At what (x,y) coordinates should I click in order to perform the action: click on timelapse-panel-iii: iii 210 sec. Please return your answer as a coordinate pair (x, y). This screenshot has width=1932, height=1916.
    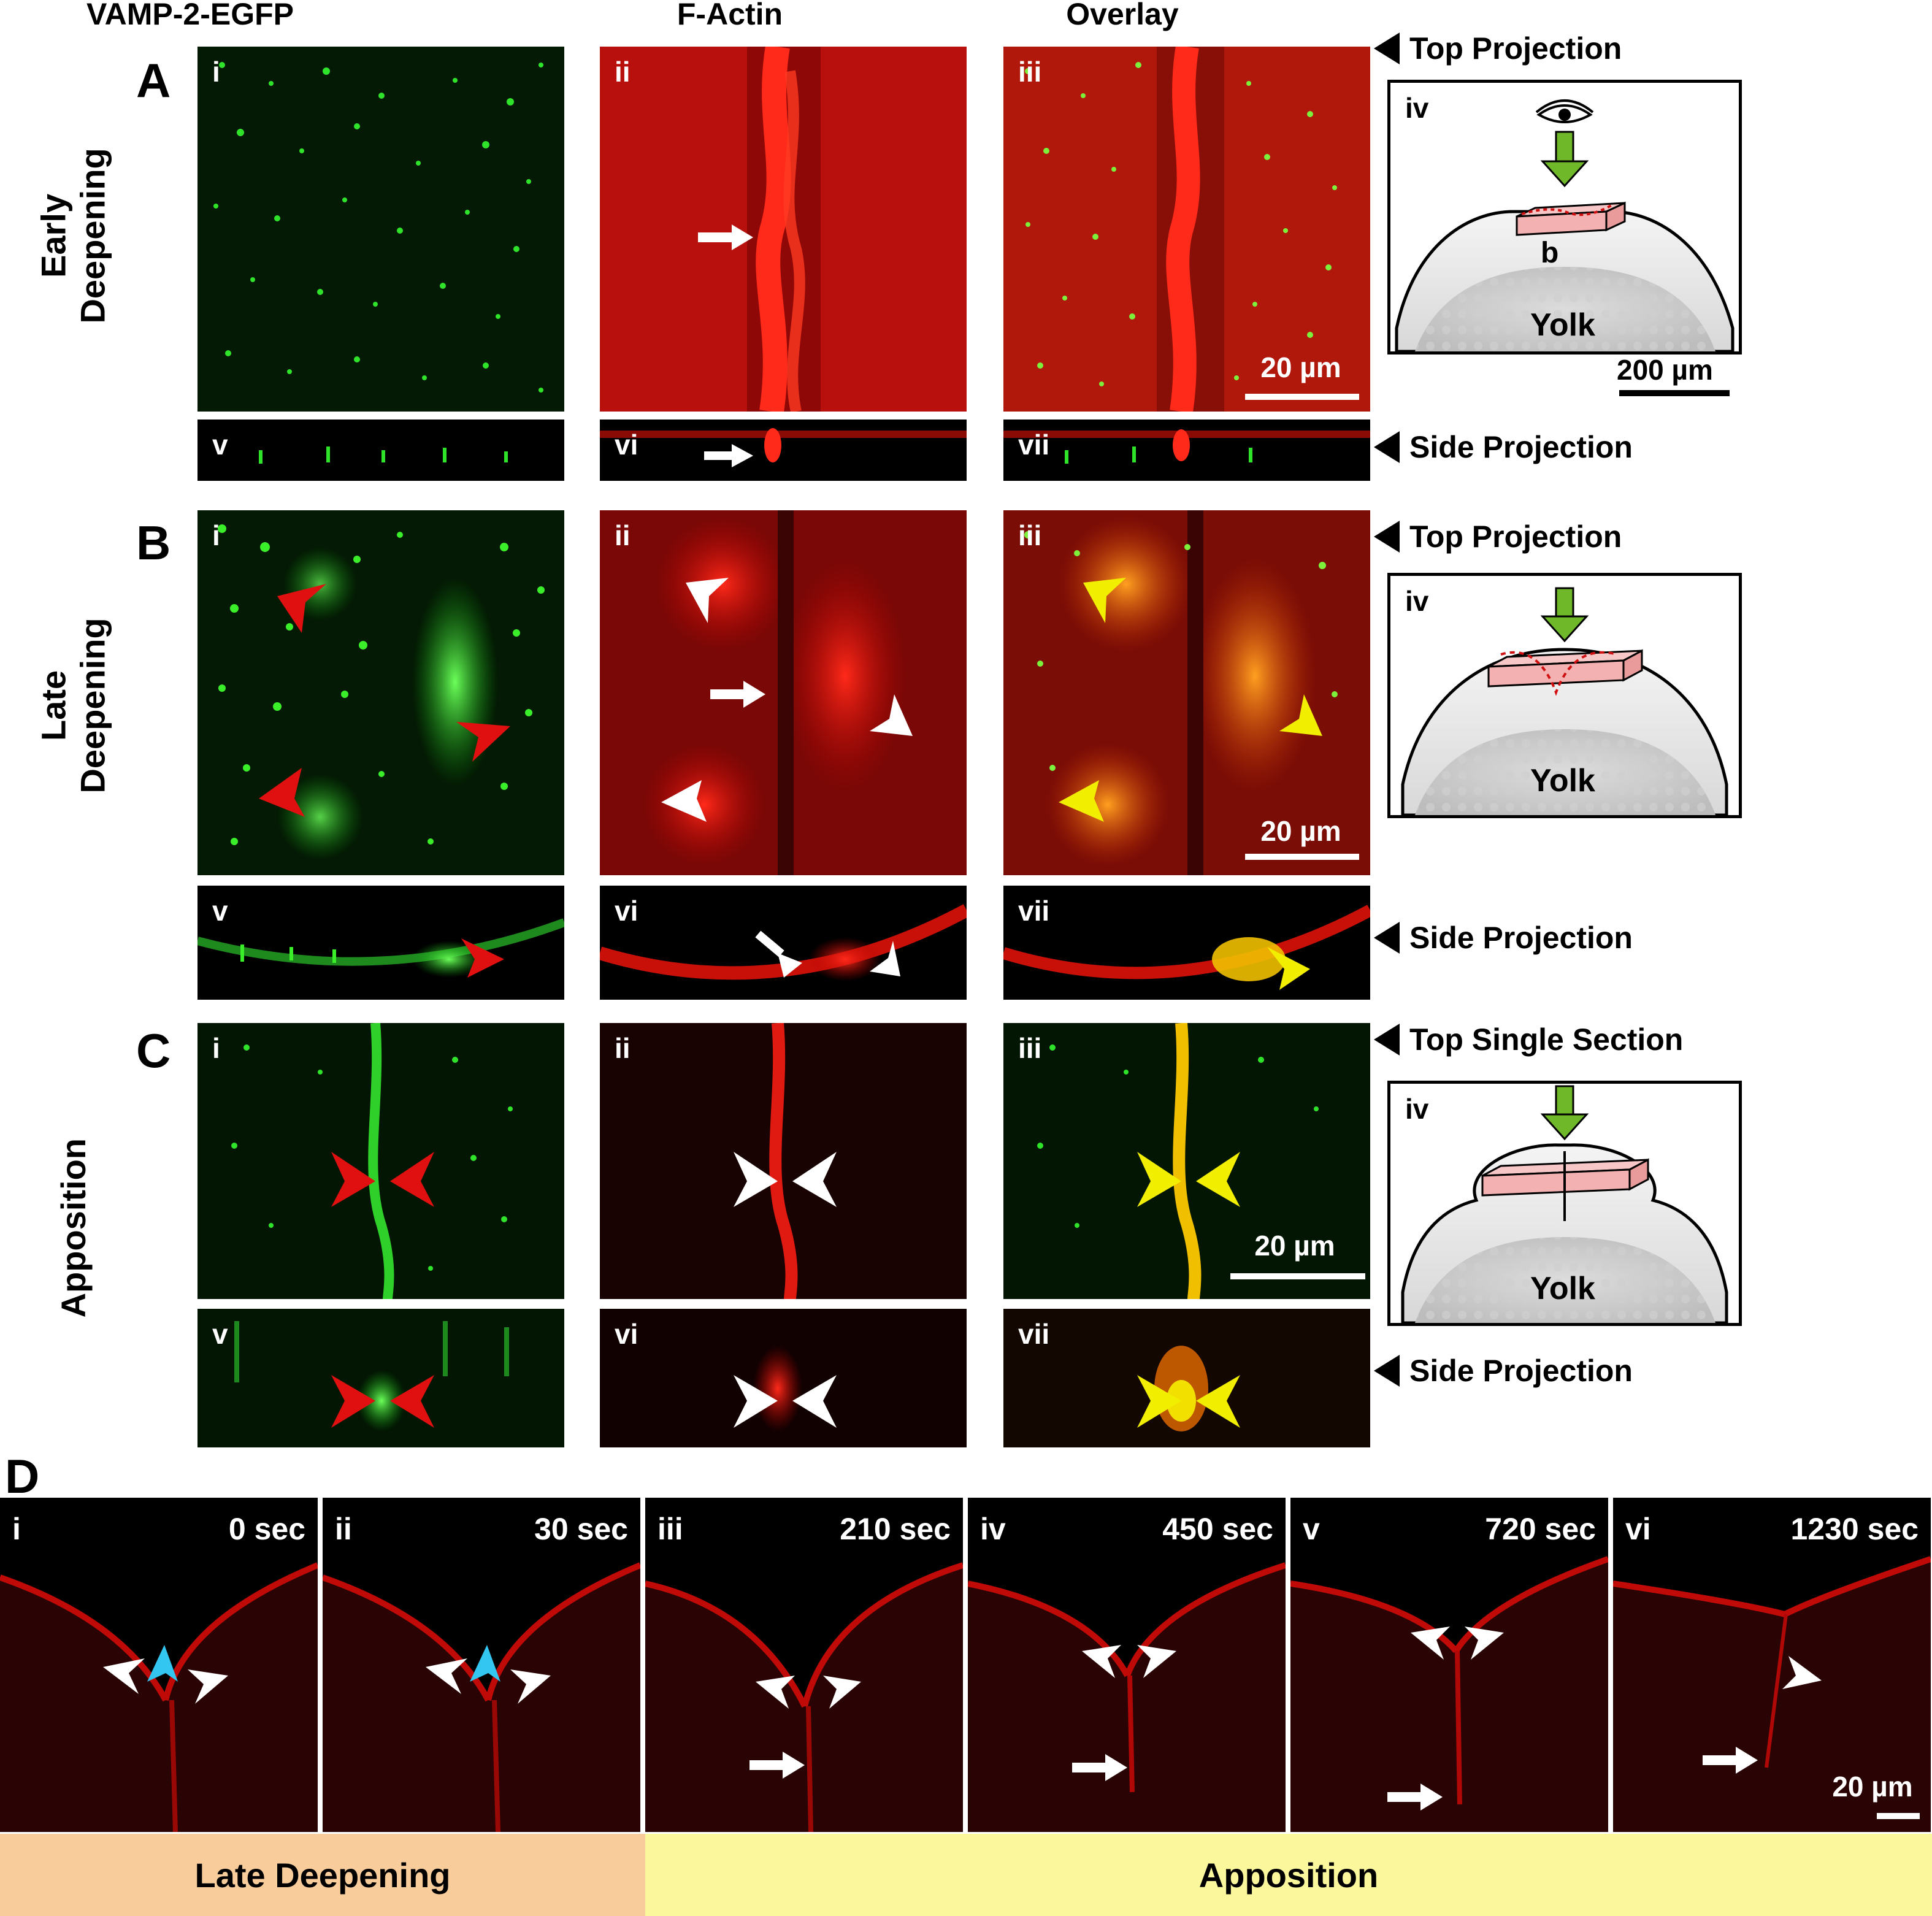
    Looking at the image, I should click on (804, 1665).